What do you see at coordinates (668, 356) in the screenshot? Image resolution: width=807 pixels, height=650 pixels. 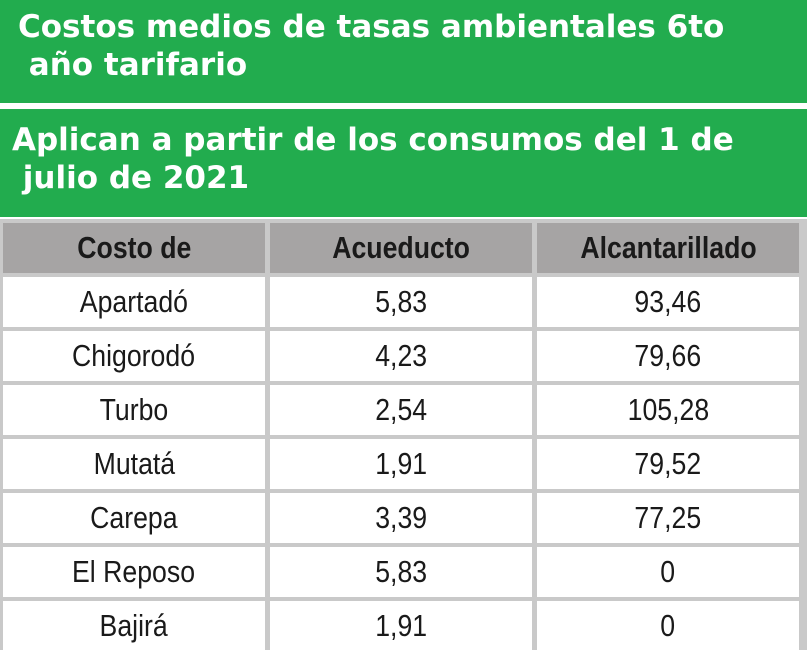 I see `cell-alcantarillado: 79,66` at bounding box center [668, 356].